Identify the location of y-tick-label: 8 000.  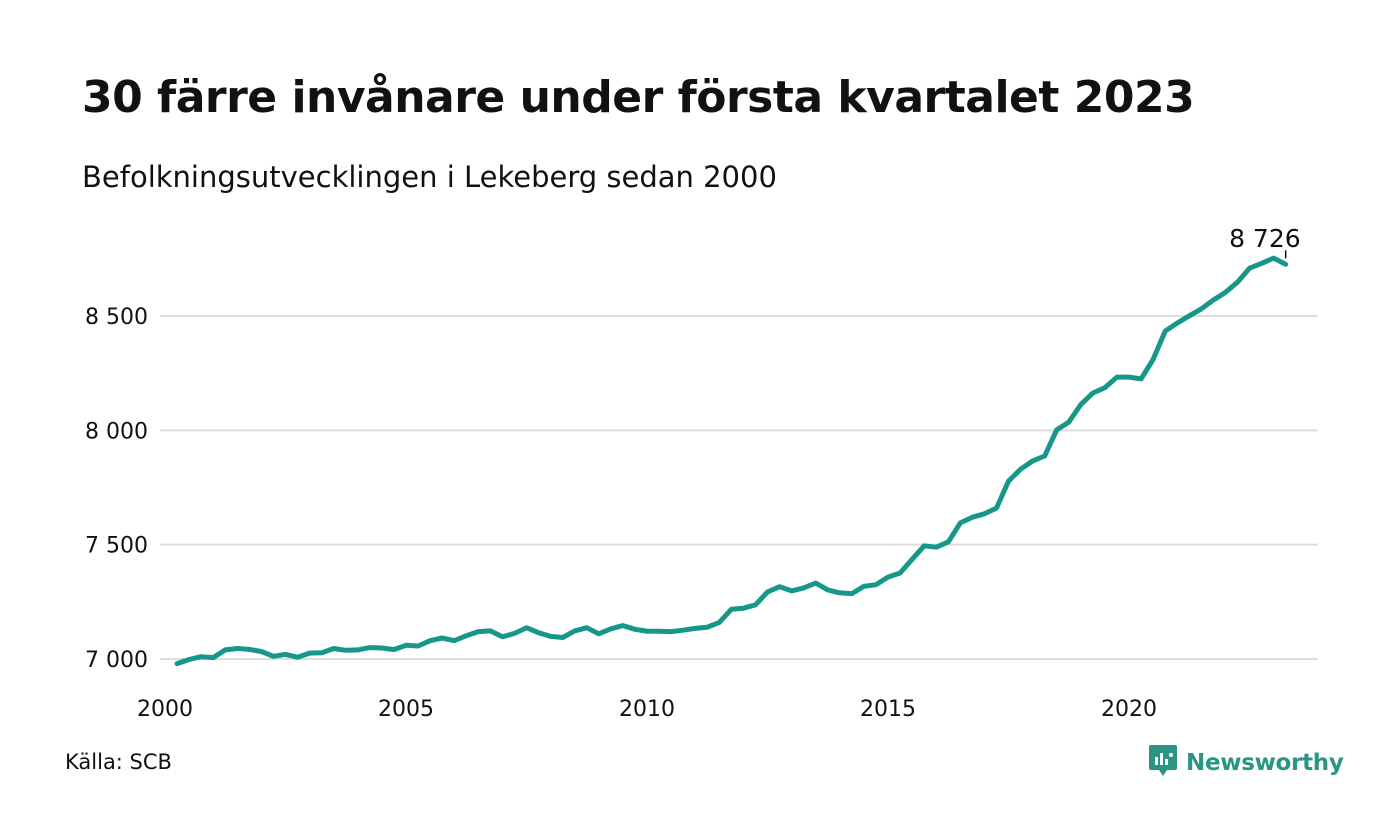
(116, 431).